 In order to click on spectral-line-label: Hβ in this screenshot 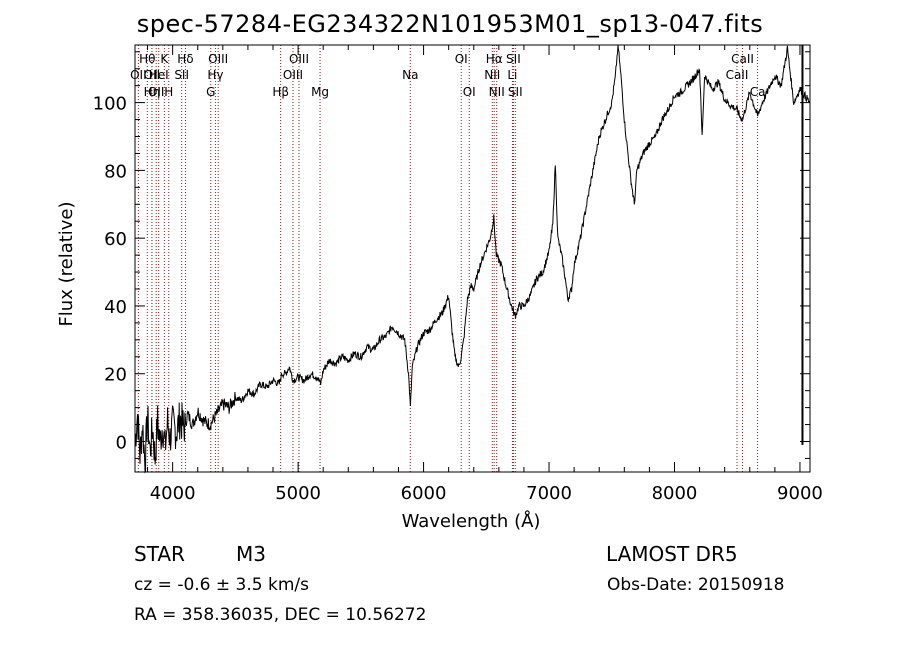, I will do `click(280, 92)`.